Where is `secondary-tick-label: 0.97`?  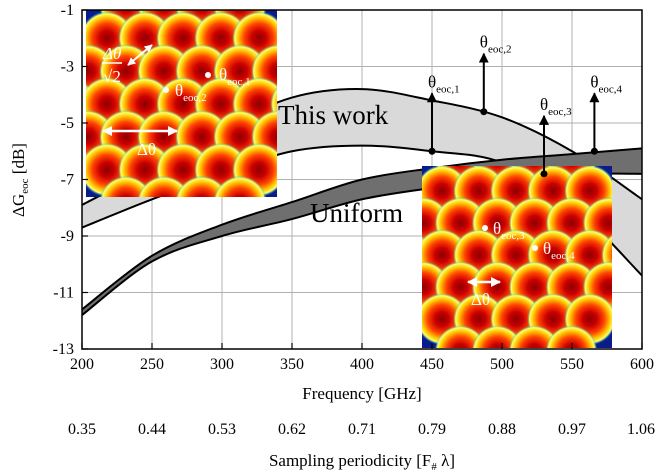
secondary-tick-label: 0.97 is located at coordinates (572, 429).